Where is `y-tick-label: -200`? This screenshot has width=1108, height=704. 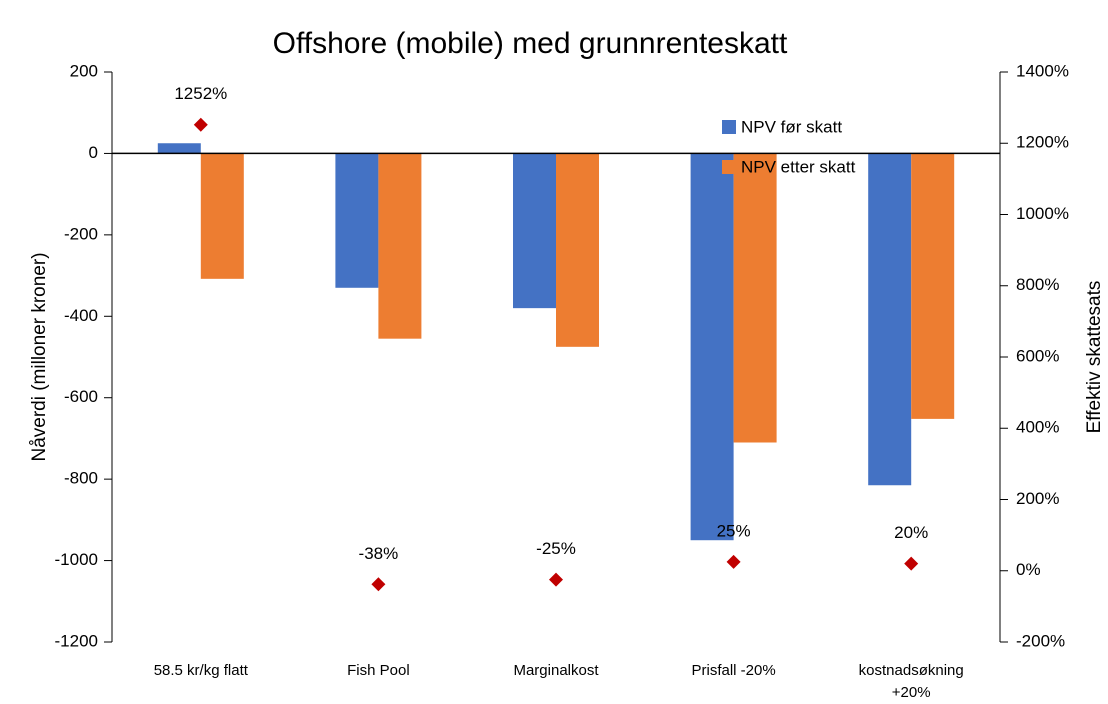 y-tick-label: -200 is located at coordinates (81, 233).